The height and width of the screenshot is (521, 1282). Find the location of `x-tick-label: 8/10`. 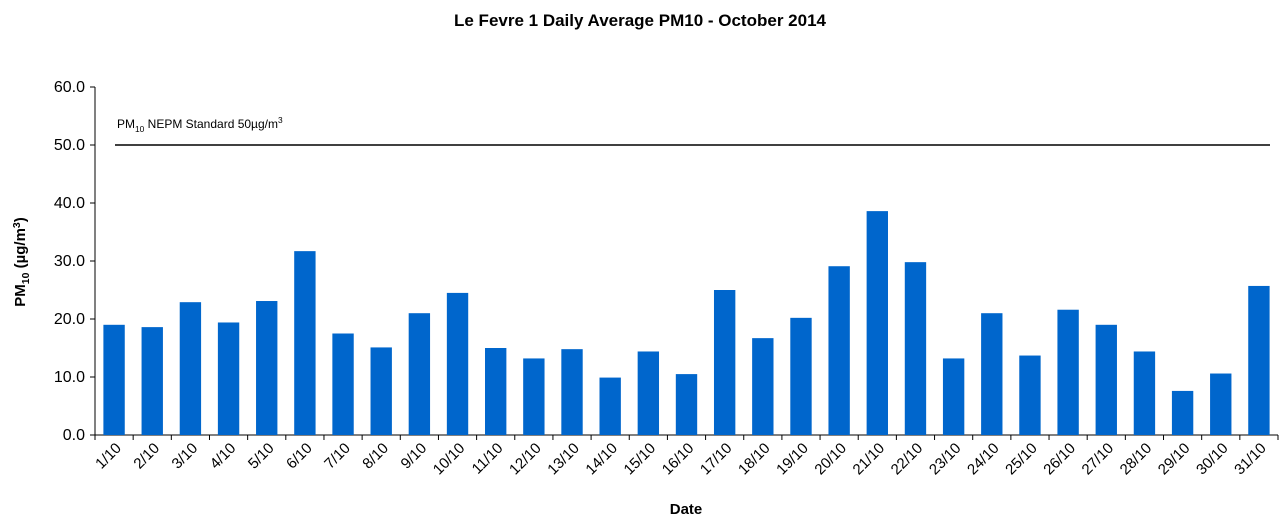

x-tick-label: 8/10 is located at coordinates (375, 456).